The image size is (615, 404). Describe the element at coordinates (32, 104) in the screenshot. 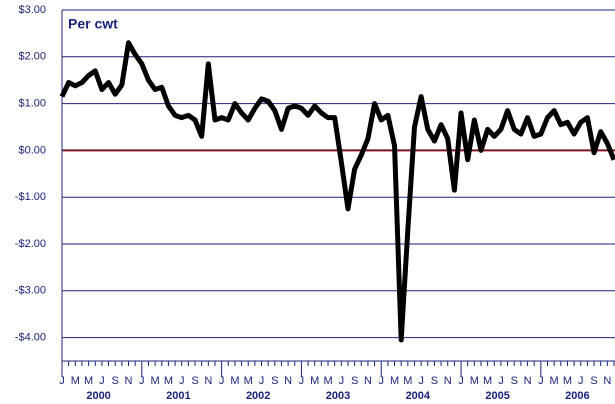

I see `y-tick-label: $1.00` at that location.